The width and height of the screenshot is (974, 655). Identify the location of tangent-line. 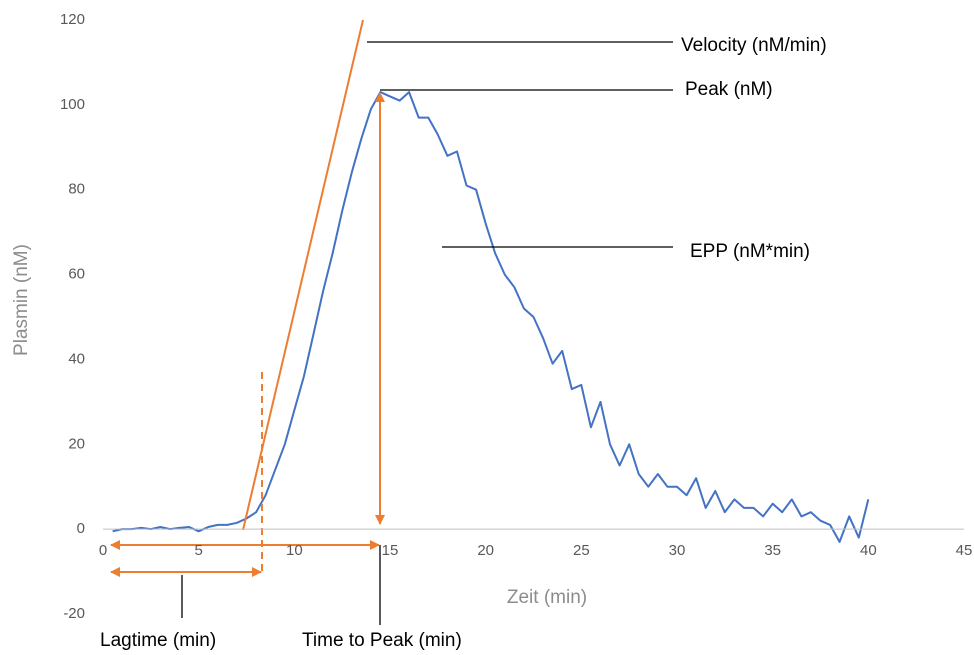
(303, 275).